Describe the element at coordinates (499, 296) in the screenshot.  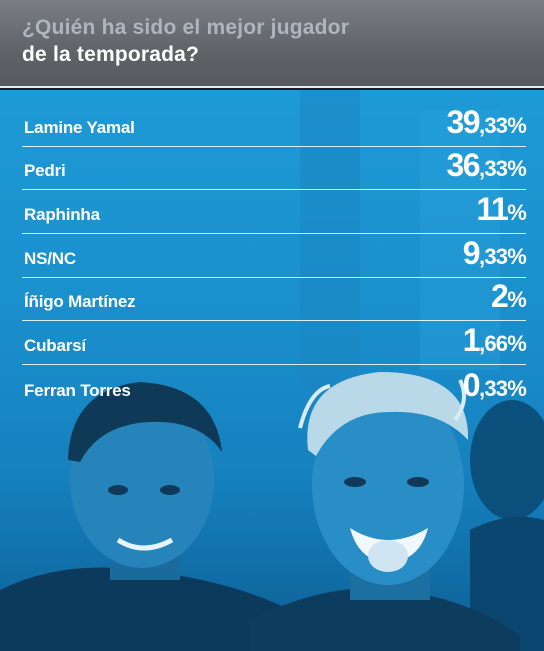
I see `percentage-integer: 2` at that location.